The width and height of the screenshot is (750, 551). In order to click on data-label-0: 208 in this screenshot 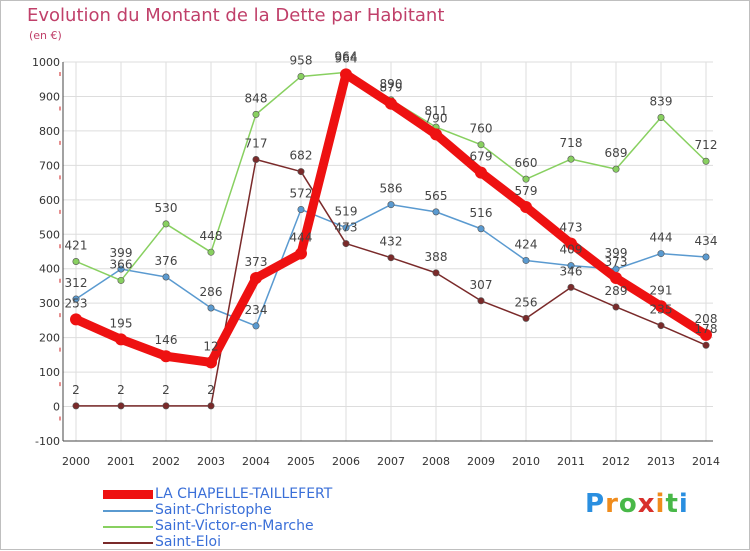, I will do `click(706, 319)`.